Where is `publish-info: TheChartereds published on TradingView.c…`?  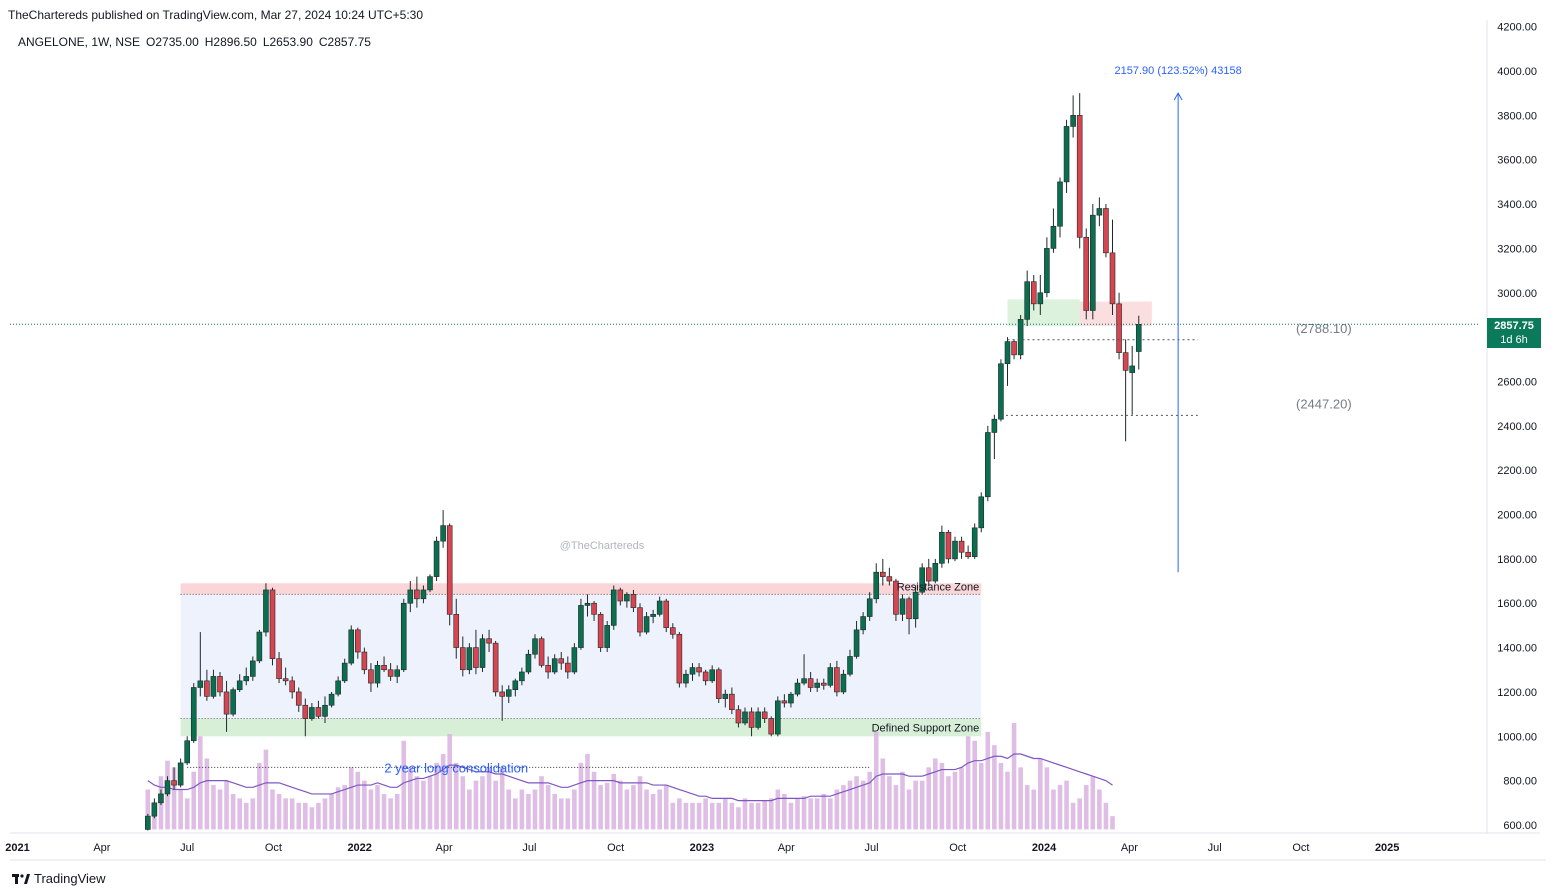 publish-info: TheChartereds published on TradingView.c… is located at coordinates (216, 15).